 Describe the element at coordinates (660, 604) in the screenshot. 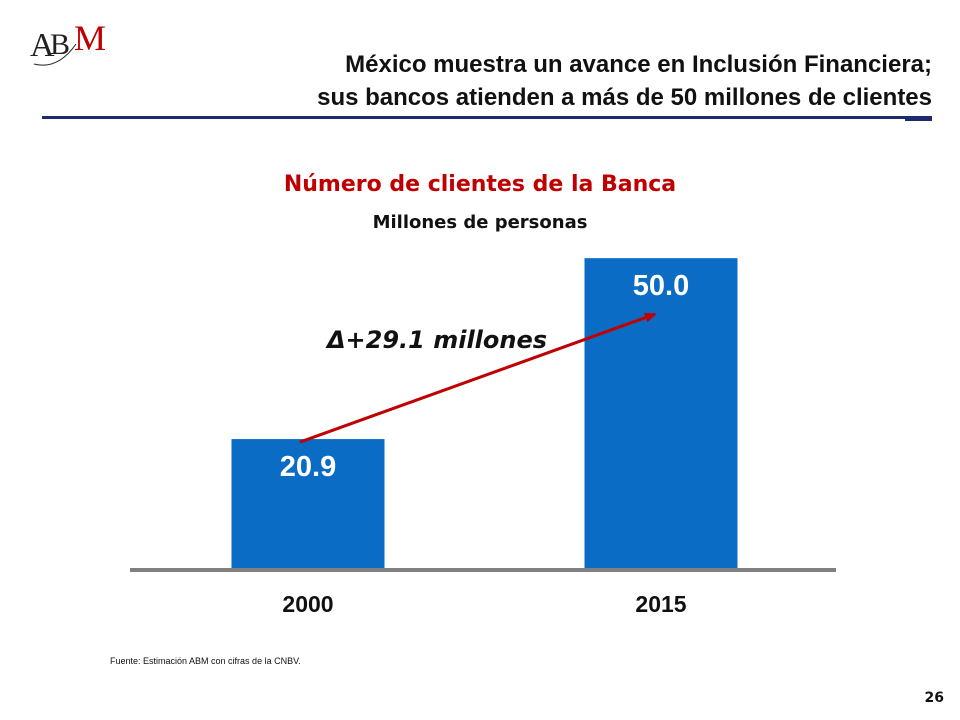

I see `x-tick-label-2015: 2015` at that location.